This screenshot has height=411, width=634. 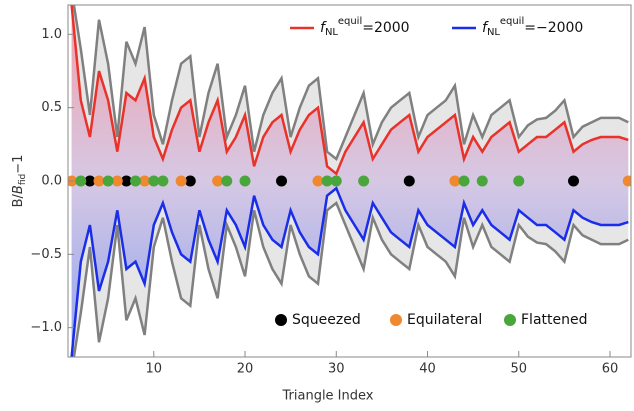 What do you see at coordinates (51, 34) in the screenshot?
I see `y-tick-label: 1.0` at bounding box center [51, 34].